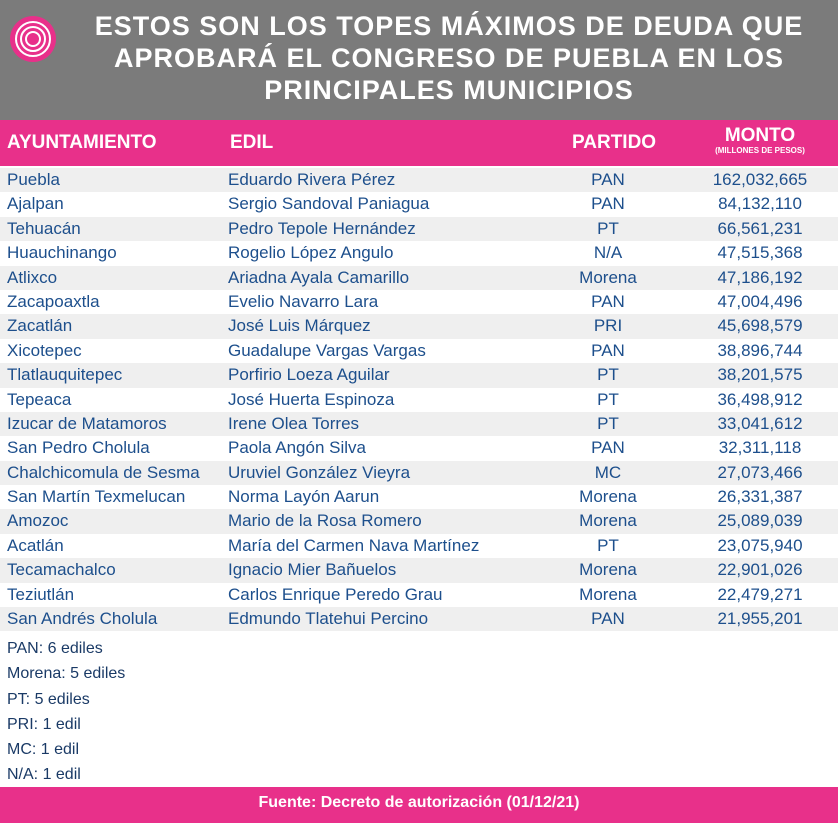  Describe the element at coordinates (304, 497) in the screenshot. I see `cell: Norma Layón Aarun` at that location.